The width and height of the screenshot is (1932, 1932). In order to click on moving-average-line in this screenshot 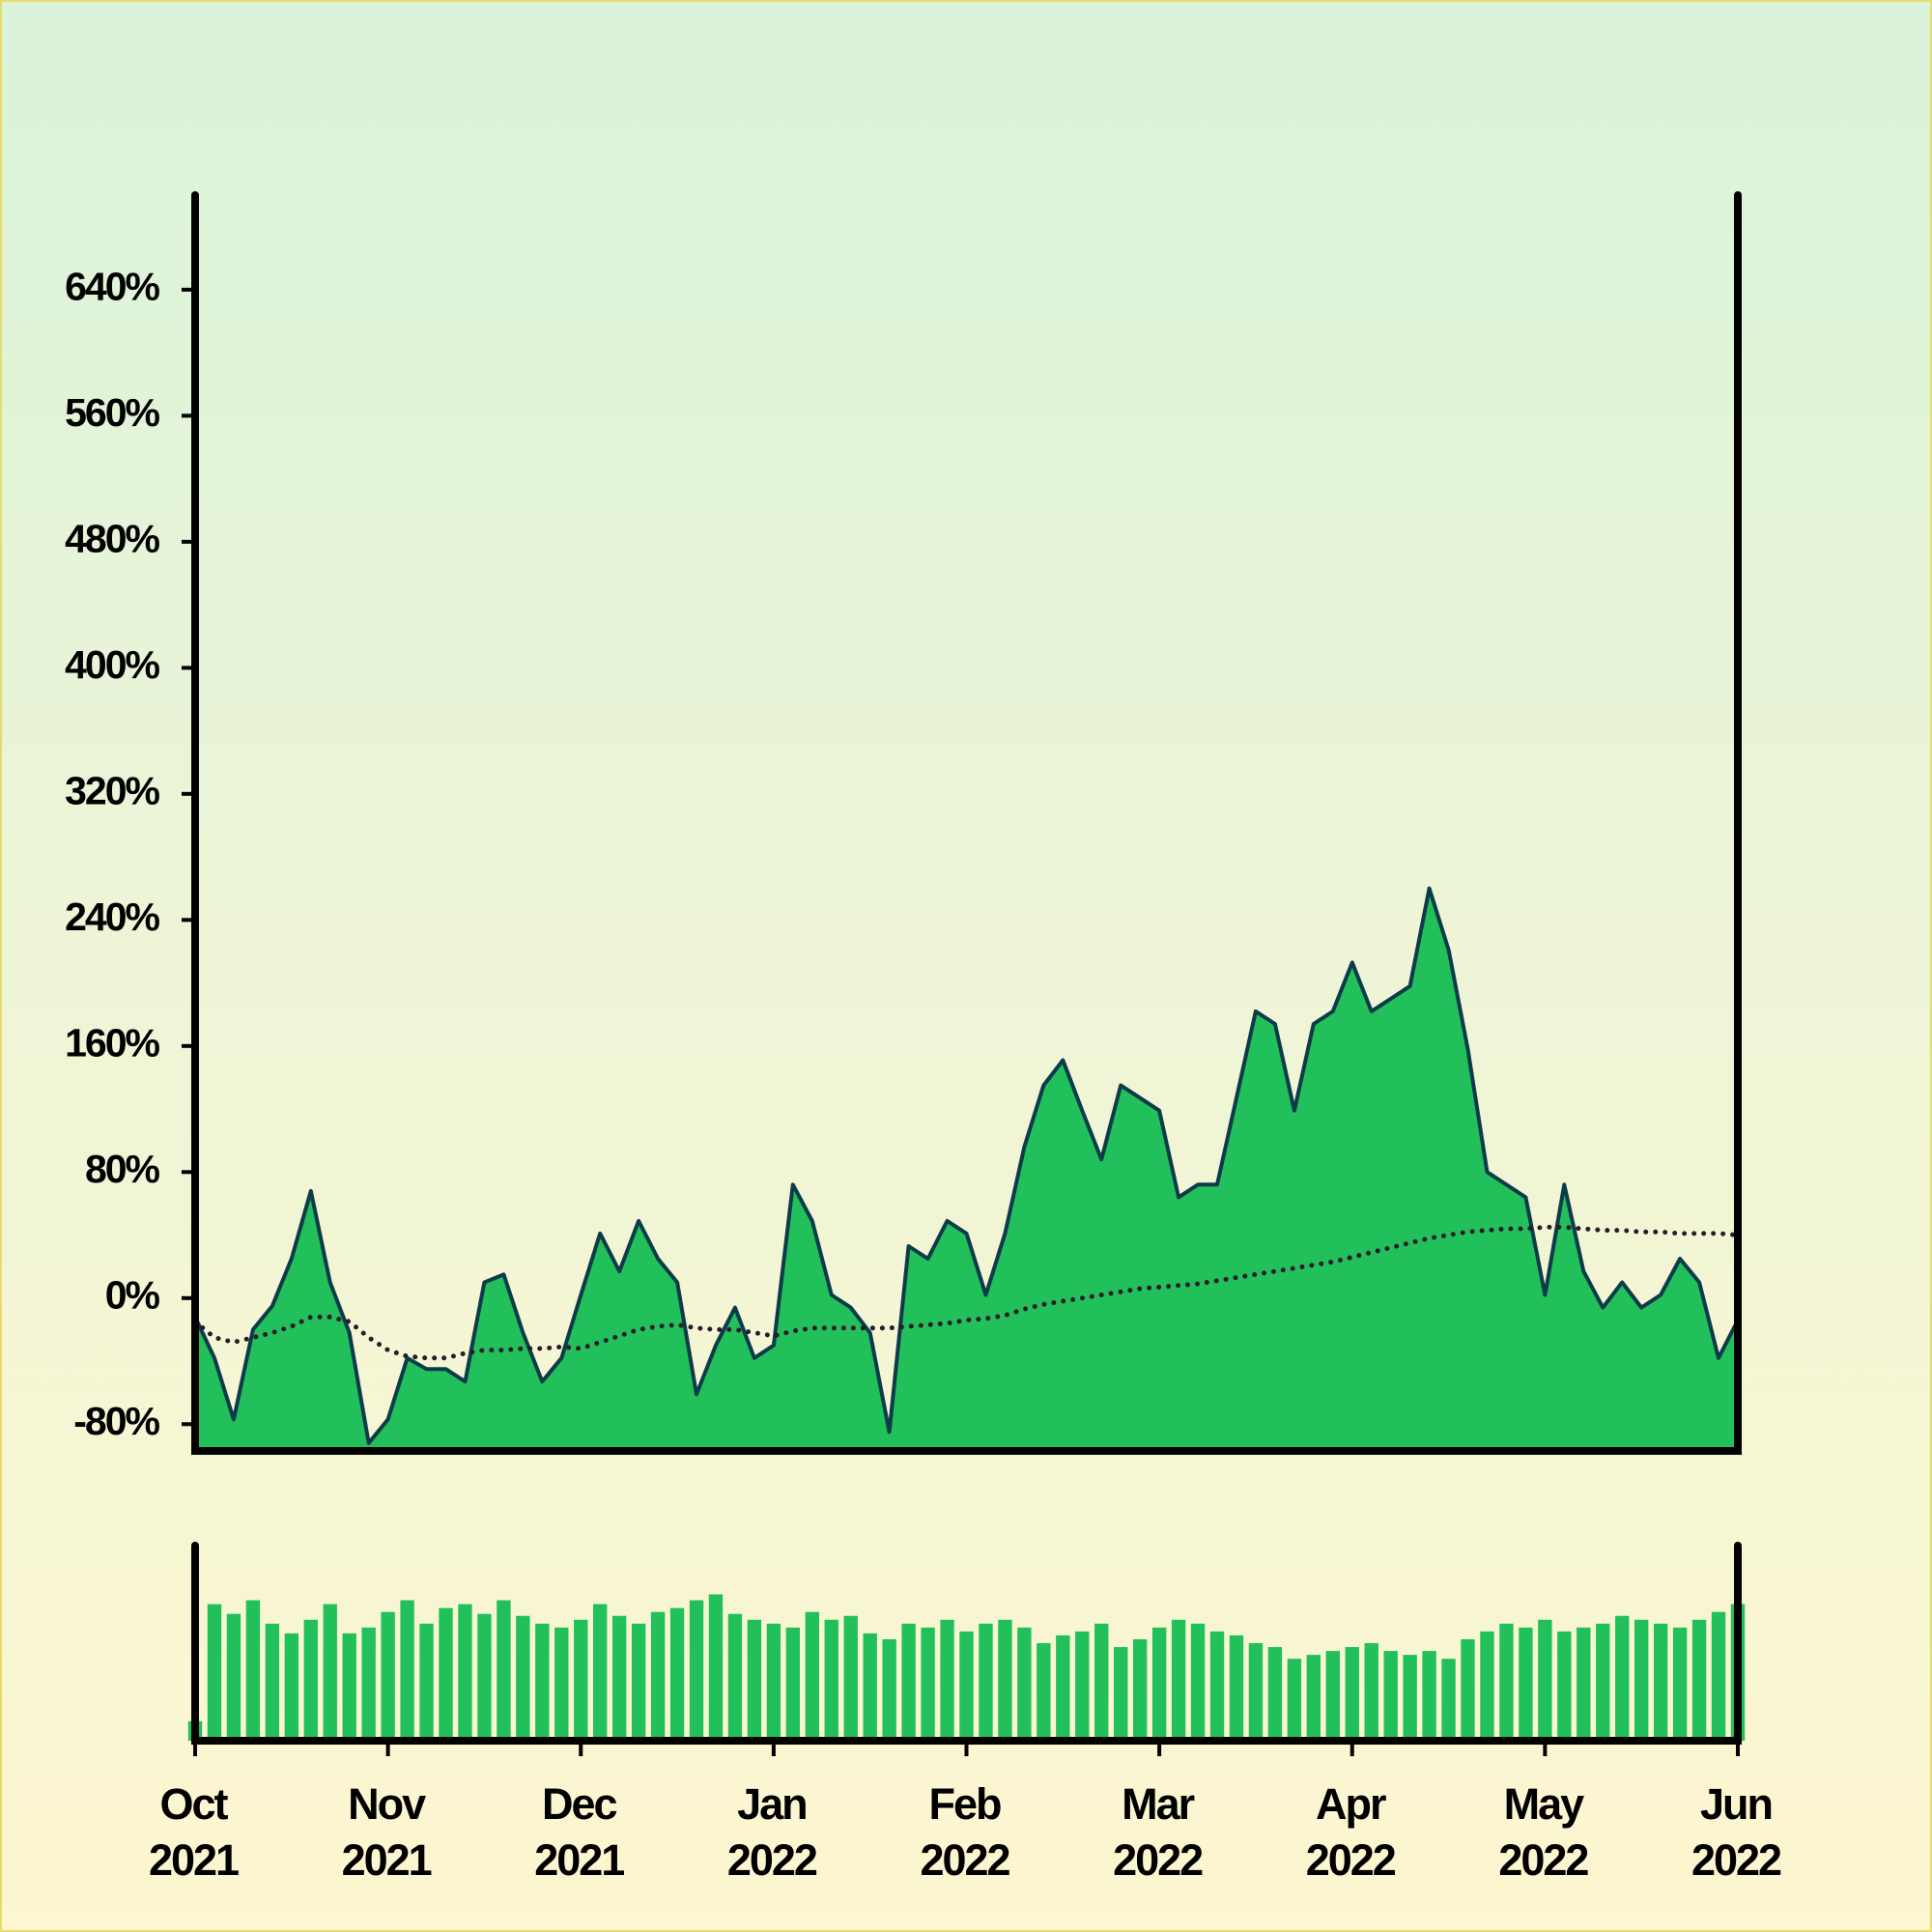, I will do `click(966, 1292)`.